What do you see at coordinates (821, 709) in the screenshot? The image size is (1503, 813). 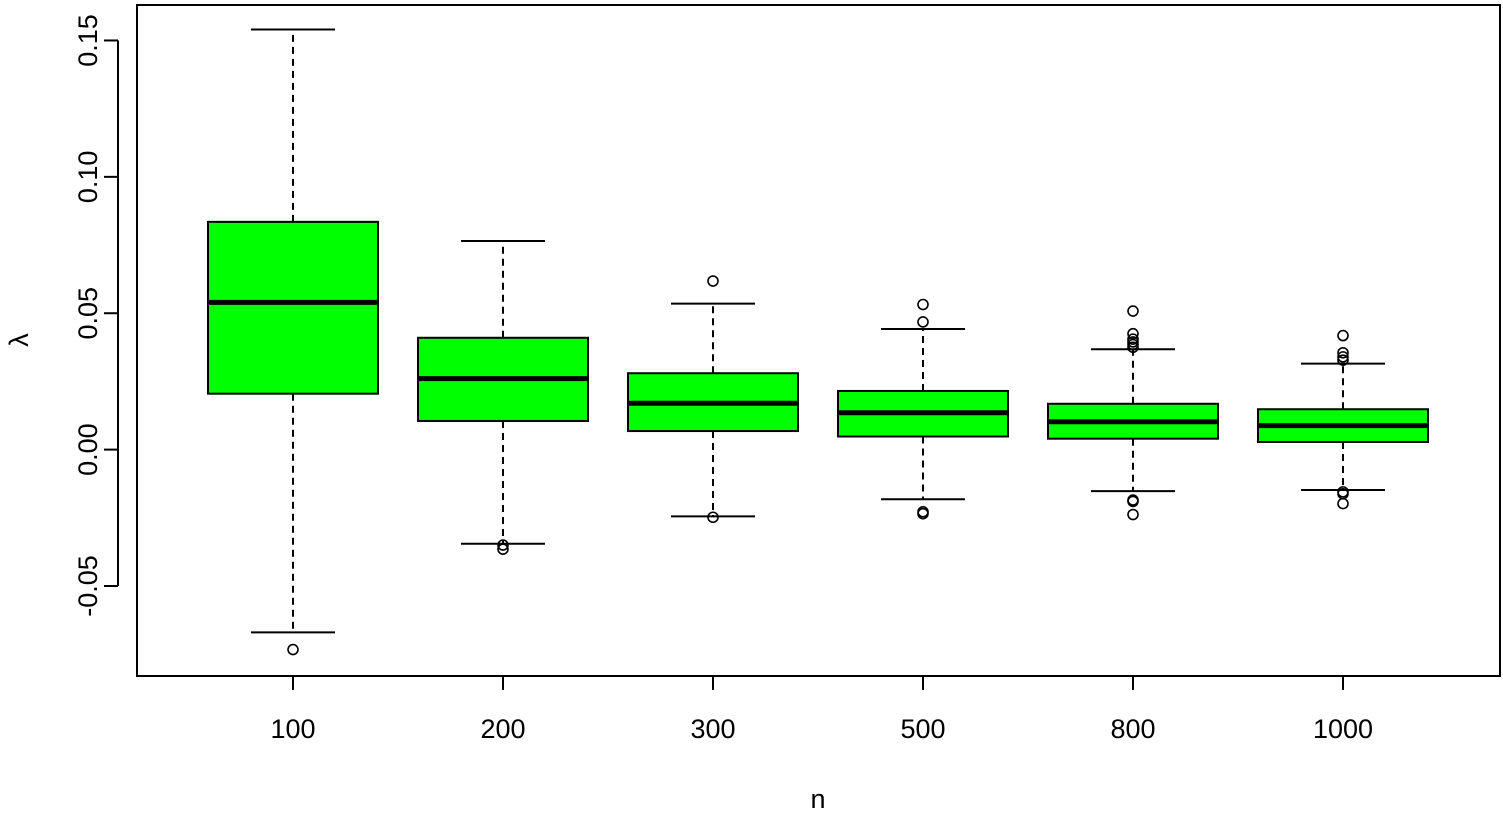 I see `x-axis: 100 200 300 500 800 1000` at bounding box center [821, 709].